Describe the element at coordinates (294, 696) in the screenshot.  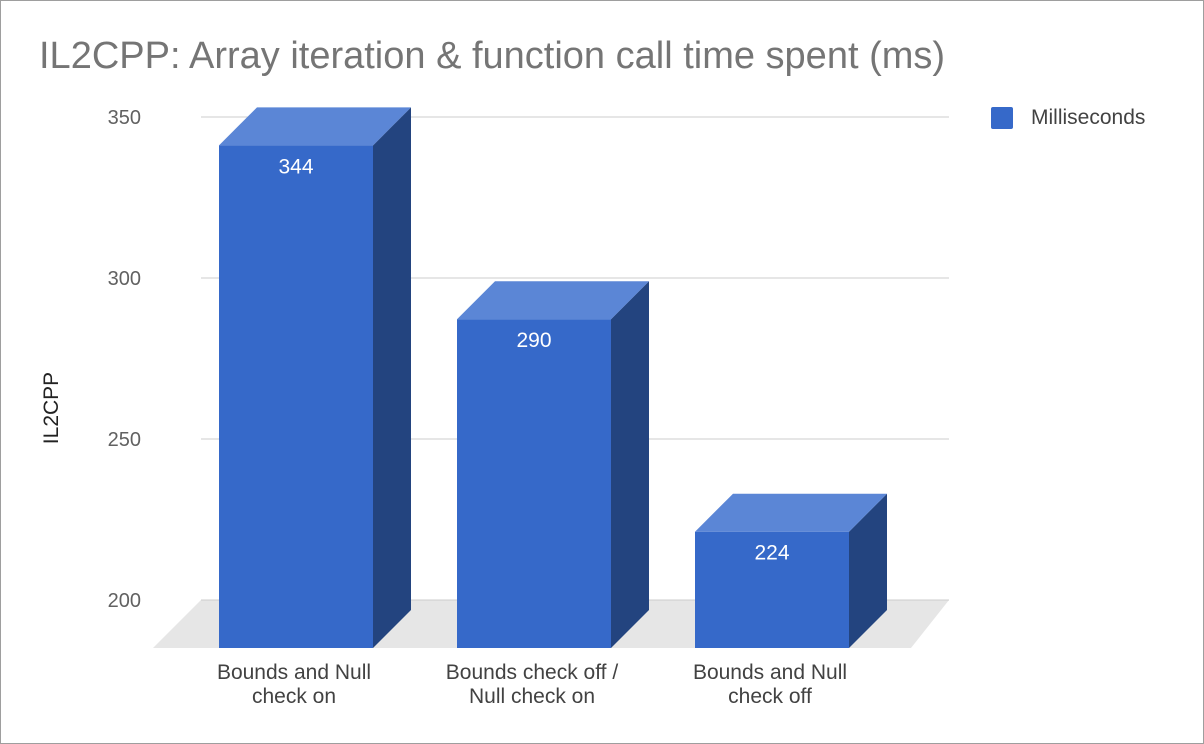
I see `x-category-label: check on` at that location.